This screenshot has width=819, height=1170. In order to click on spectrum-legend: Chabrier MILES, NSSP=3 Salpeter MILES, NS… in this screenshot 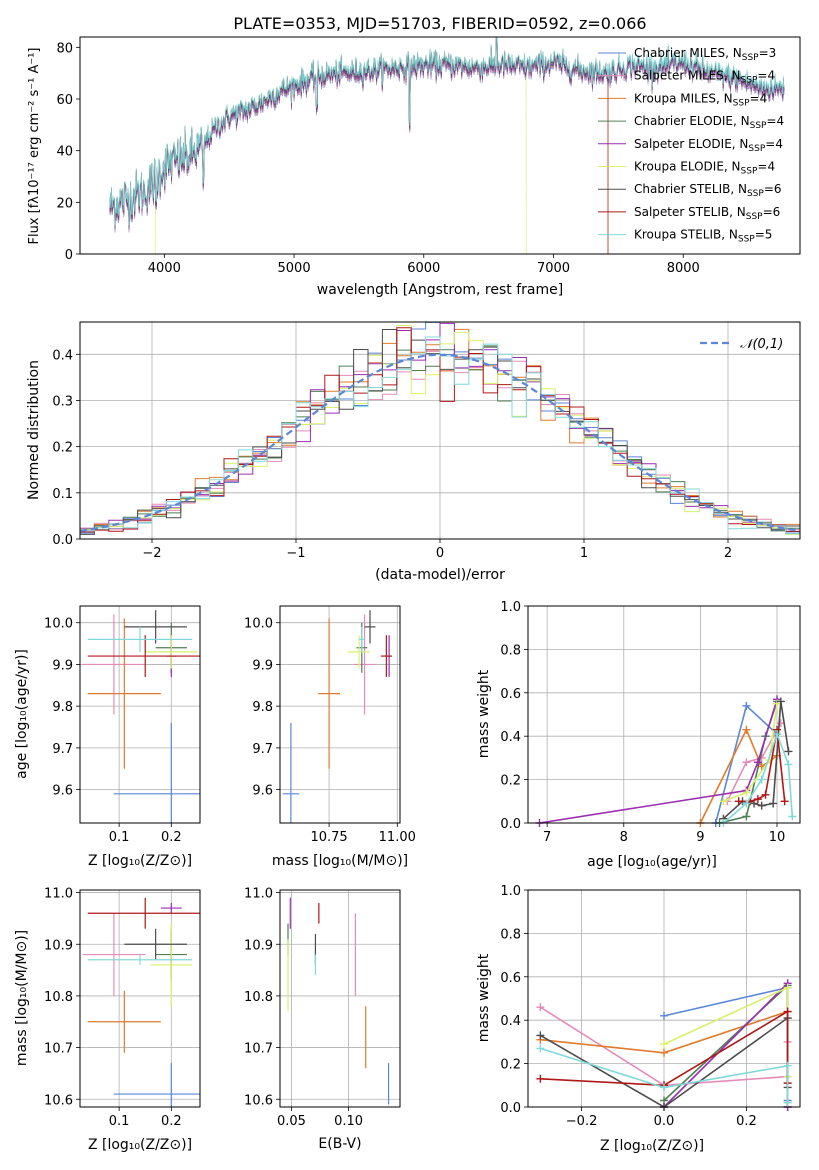, I will do `click(691, 145)`.